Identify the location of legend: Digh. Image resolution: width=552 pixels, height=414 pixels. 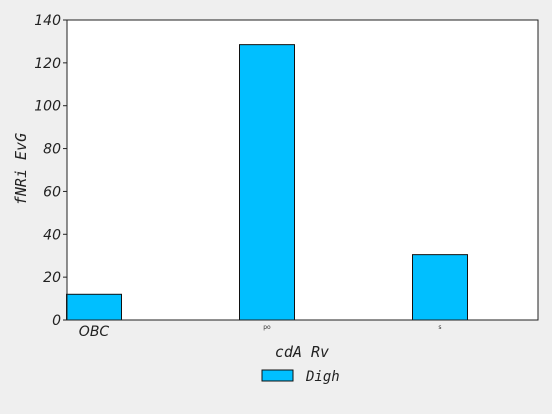
(300, 377).